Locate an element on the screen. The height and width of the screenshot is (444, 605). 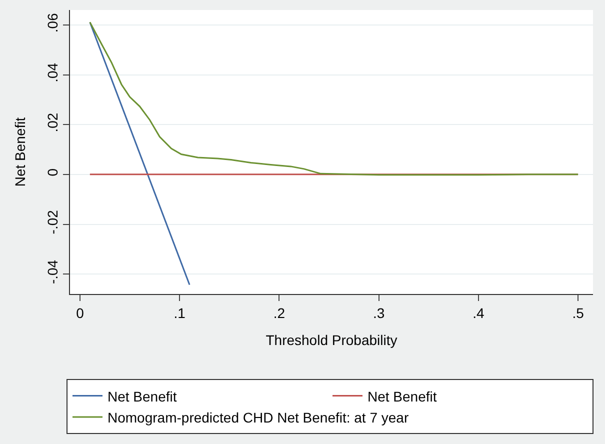
y-tick-label: .02 is located at coordinates (52, 122).